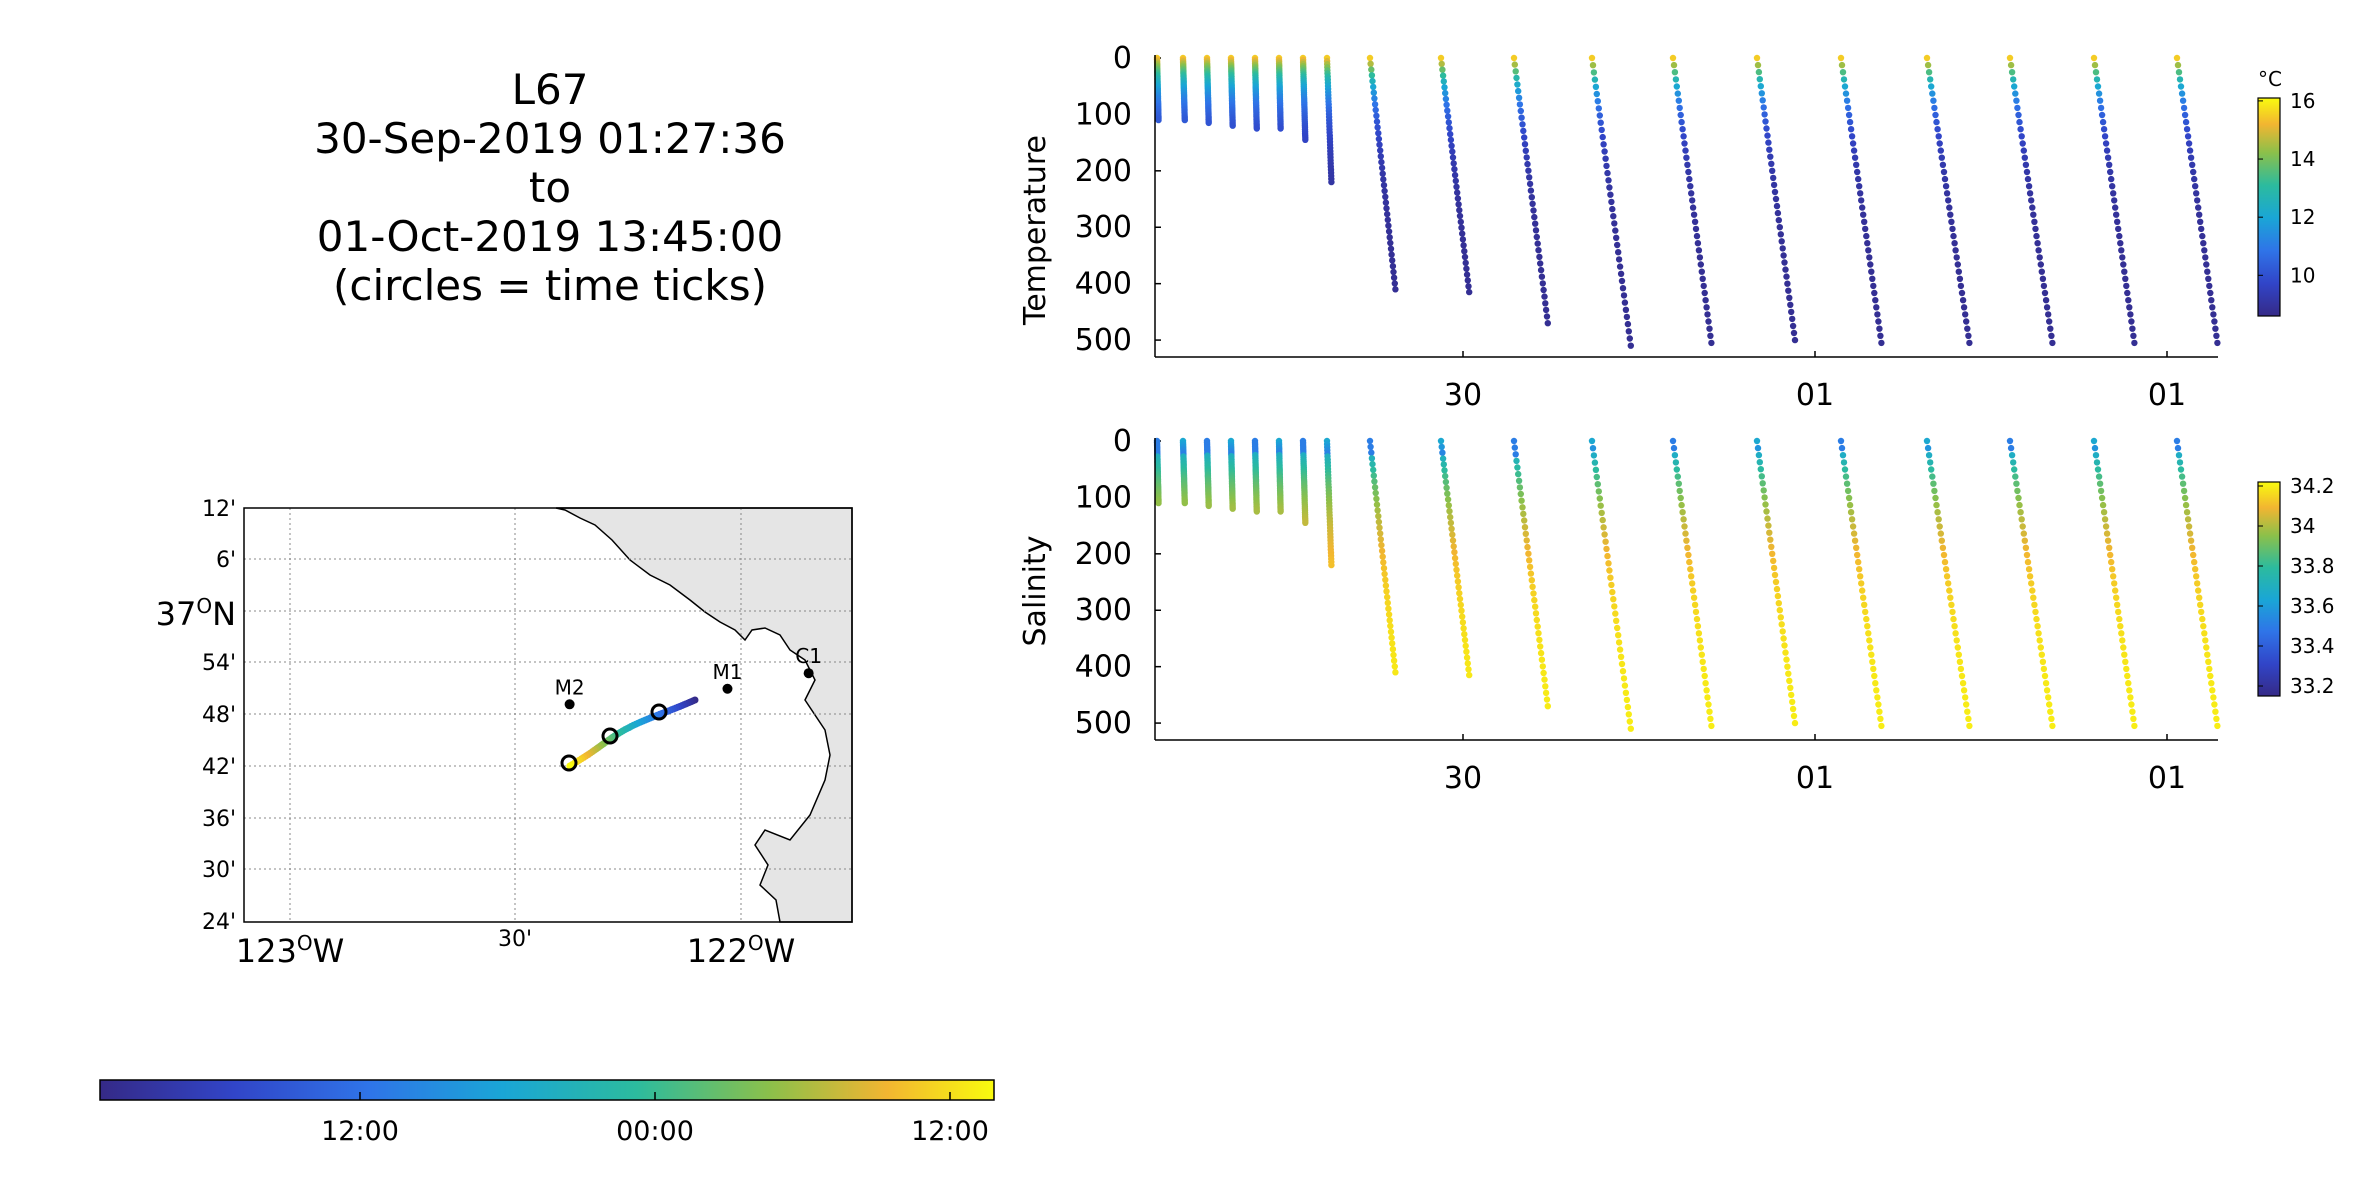 This screenshot has height=1181, width=2362. What do you see at coordinates (1463, 395) in the screenshot?
I see `x-tick-label: 30` at bounding box center [1463, 395].